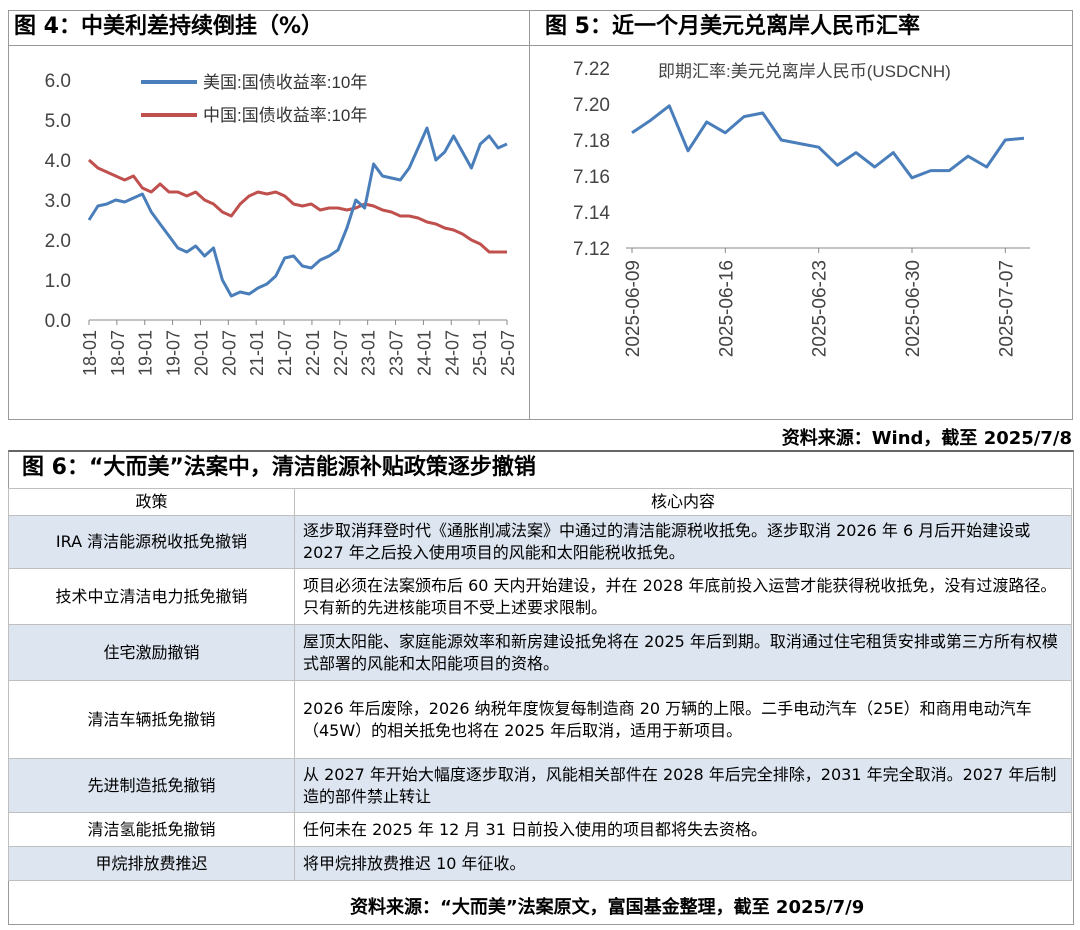  What do you see at coordinates (201, 353) in the screenshot?
I see `fig4-x-tick: 20-01` at bounding box center [201, 353].